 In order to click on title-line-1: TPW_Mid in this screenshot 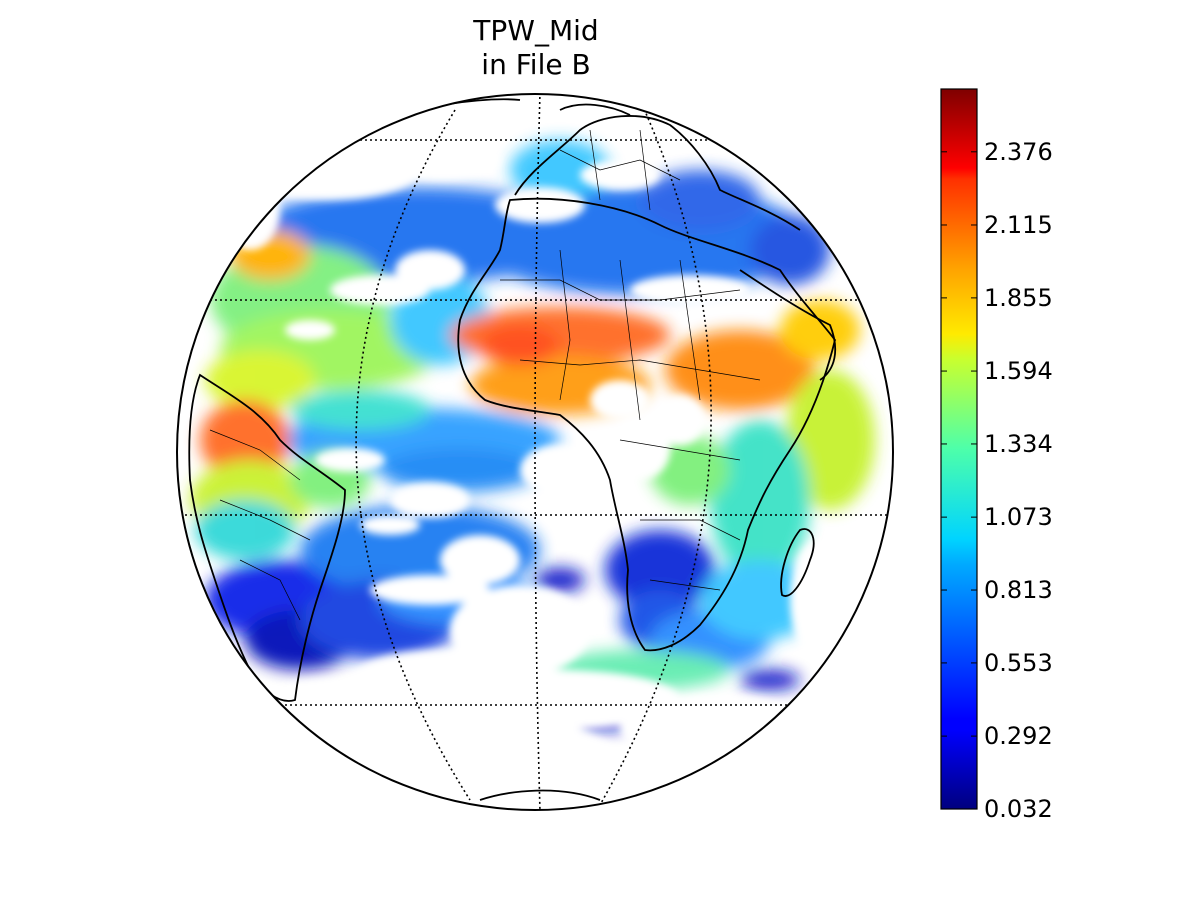, I will do `click(536, 30)`.